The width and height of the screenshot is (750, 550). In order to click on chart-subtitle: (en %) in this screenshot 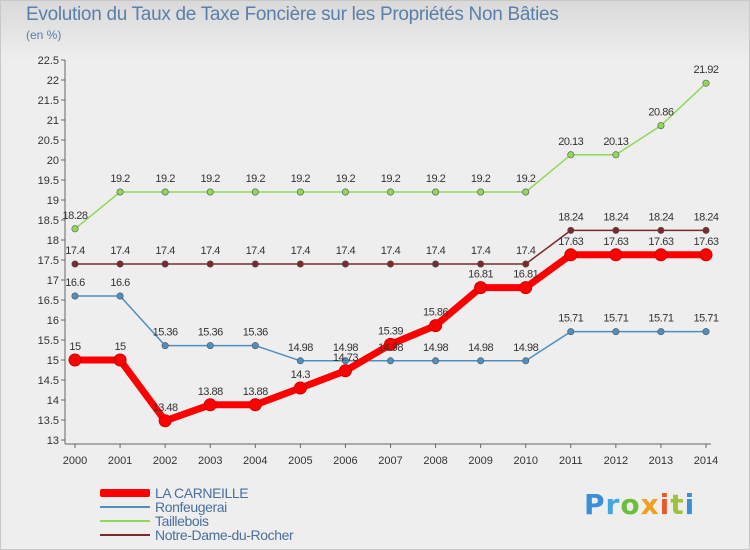, I will do `click(44, 35)`.